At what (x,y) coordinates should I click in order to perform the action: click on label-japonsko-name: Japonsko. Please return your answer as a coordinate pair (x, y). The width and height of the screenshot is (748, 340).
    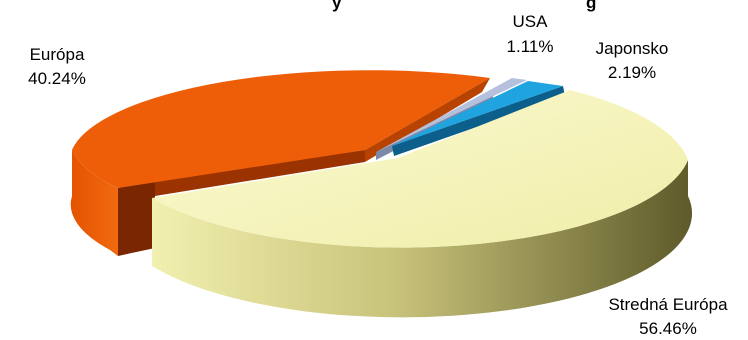
    Looking at the image, I should click on (632, 48).